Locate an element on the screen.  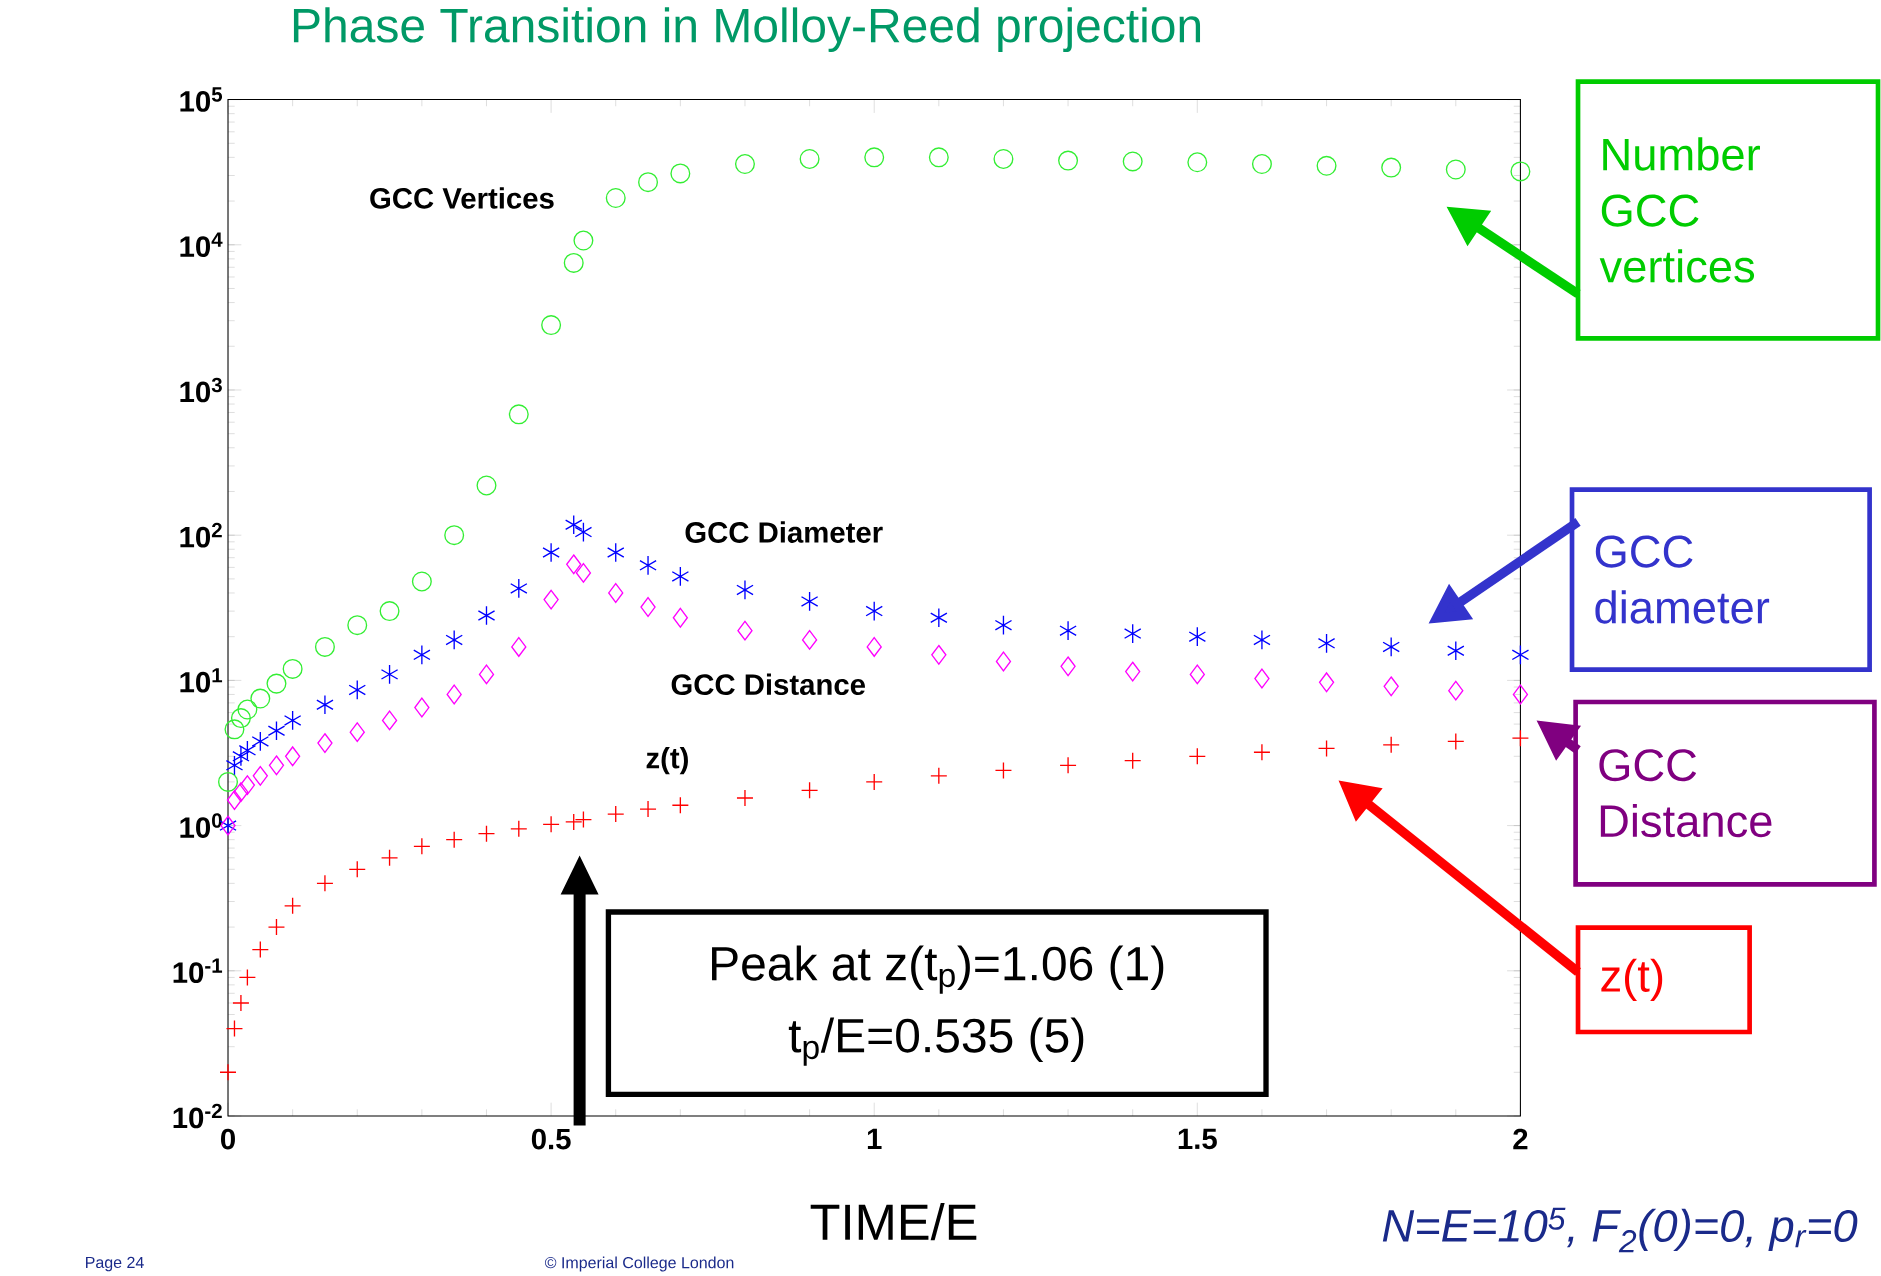
series-label: GCC Vertices is located at coordinates (462, 198).